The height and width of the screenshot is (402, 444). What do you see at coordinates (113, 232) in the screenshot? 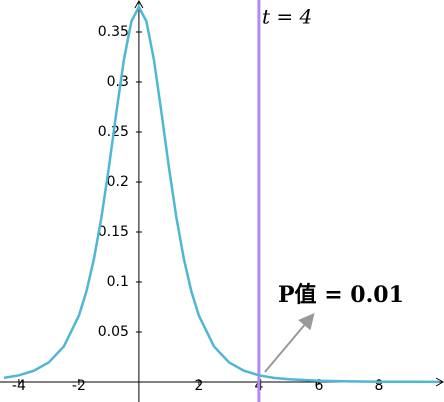
I see `y-tick-label: 0.15` at bounding box center [113, 232].